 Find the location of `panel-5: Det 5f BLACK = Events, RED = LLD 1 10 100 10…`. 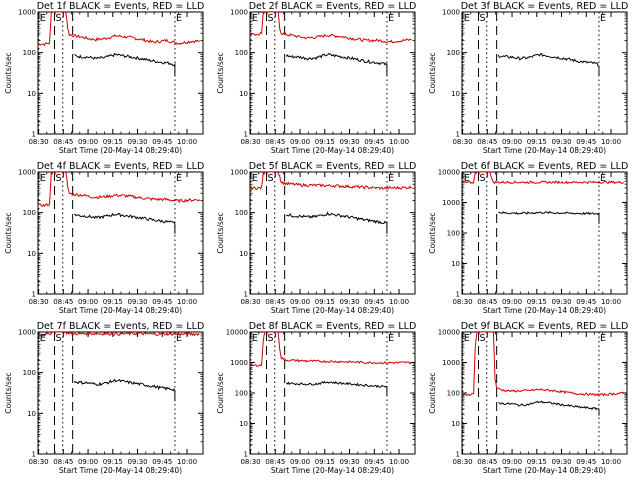

panel-5: Det 5f BLACK = Events, RED = LLD 1 10 100 10… is located at coordinates (316, 238).